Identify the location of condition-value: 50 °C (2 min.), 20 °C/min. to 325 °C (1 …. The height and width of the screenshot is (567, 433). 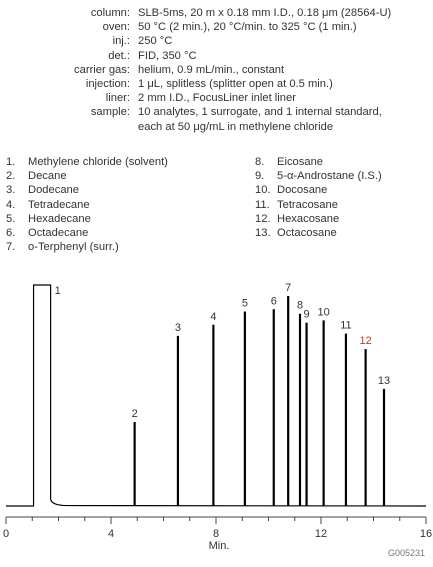
(247, 27).